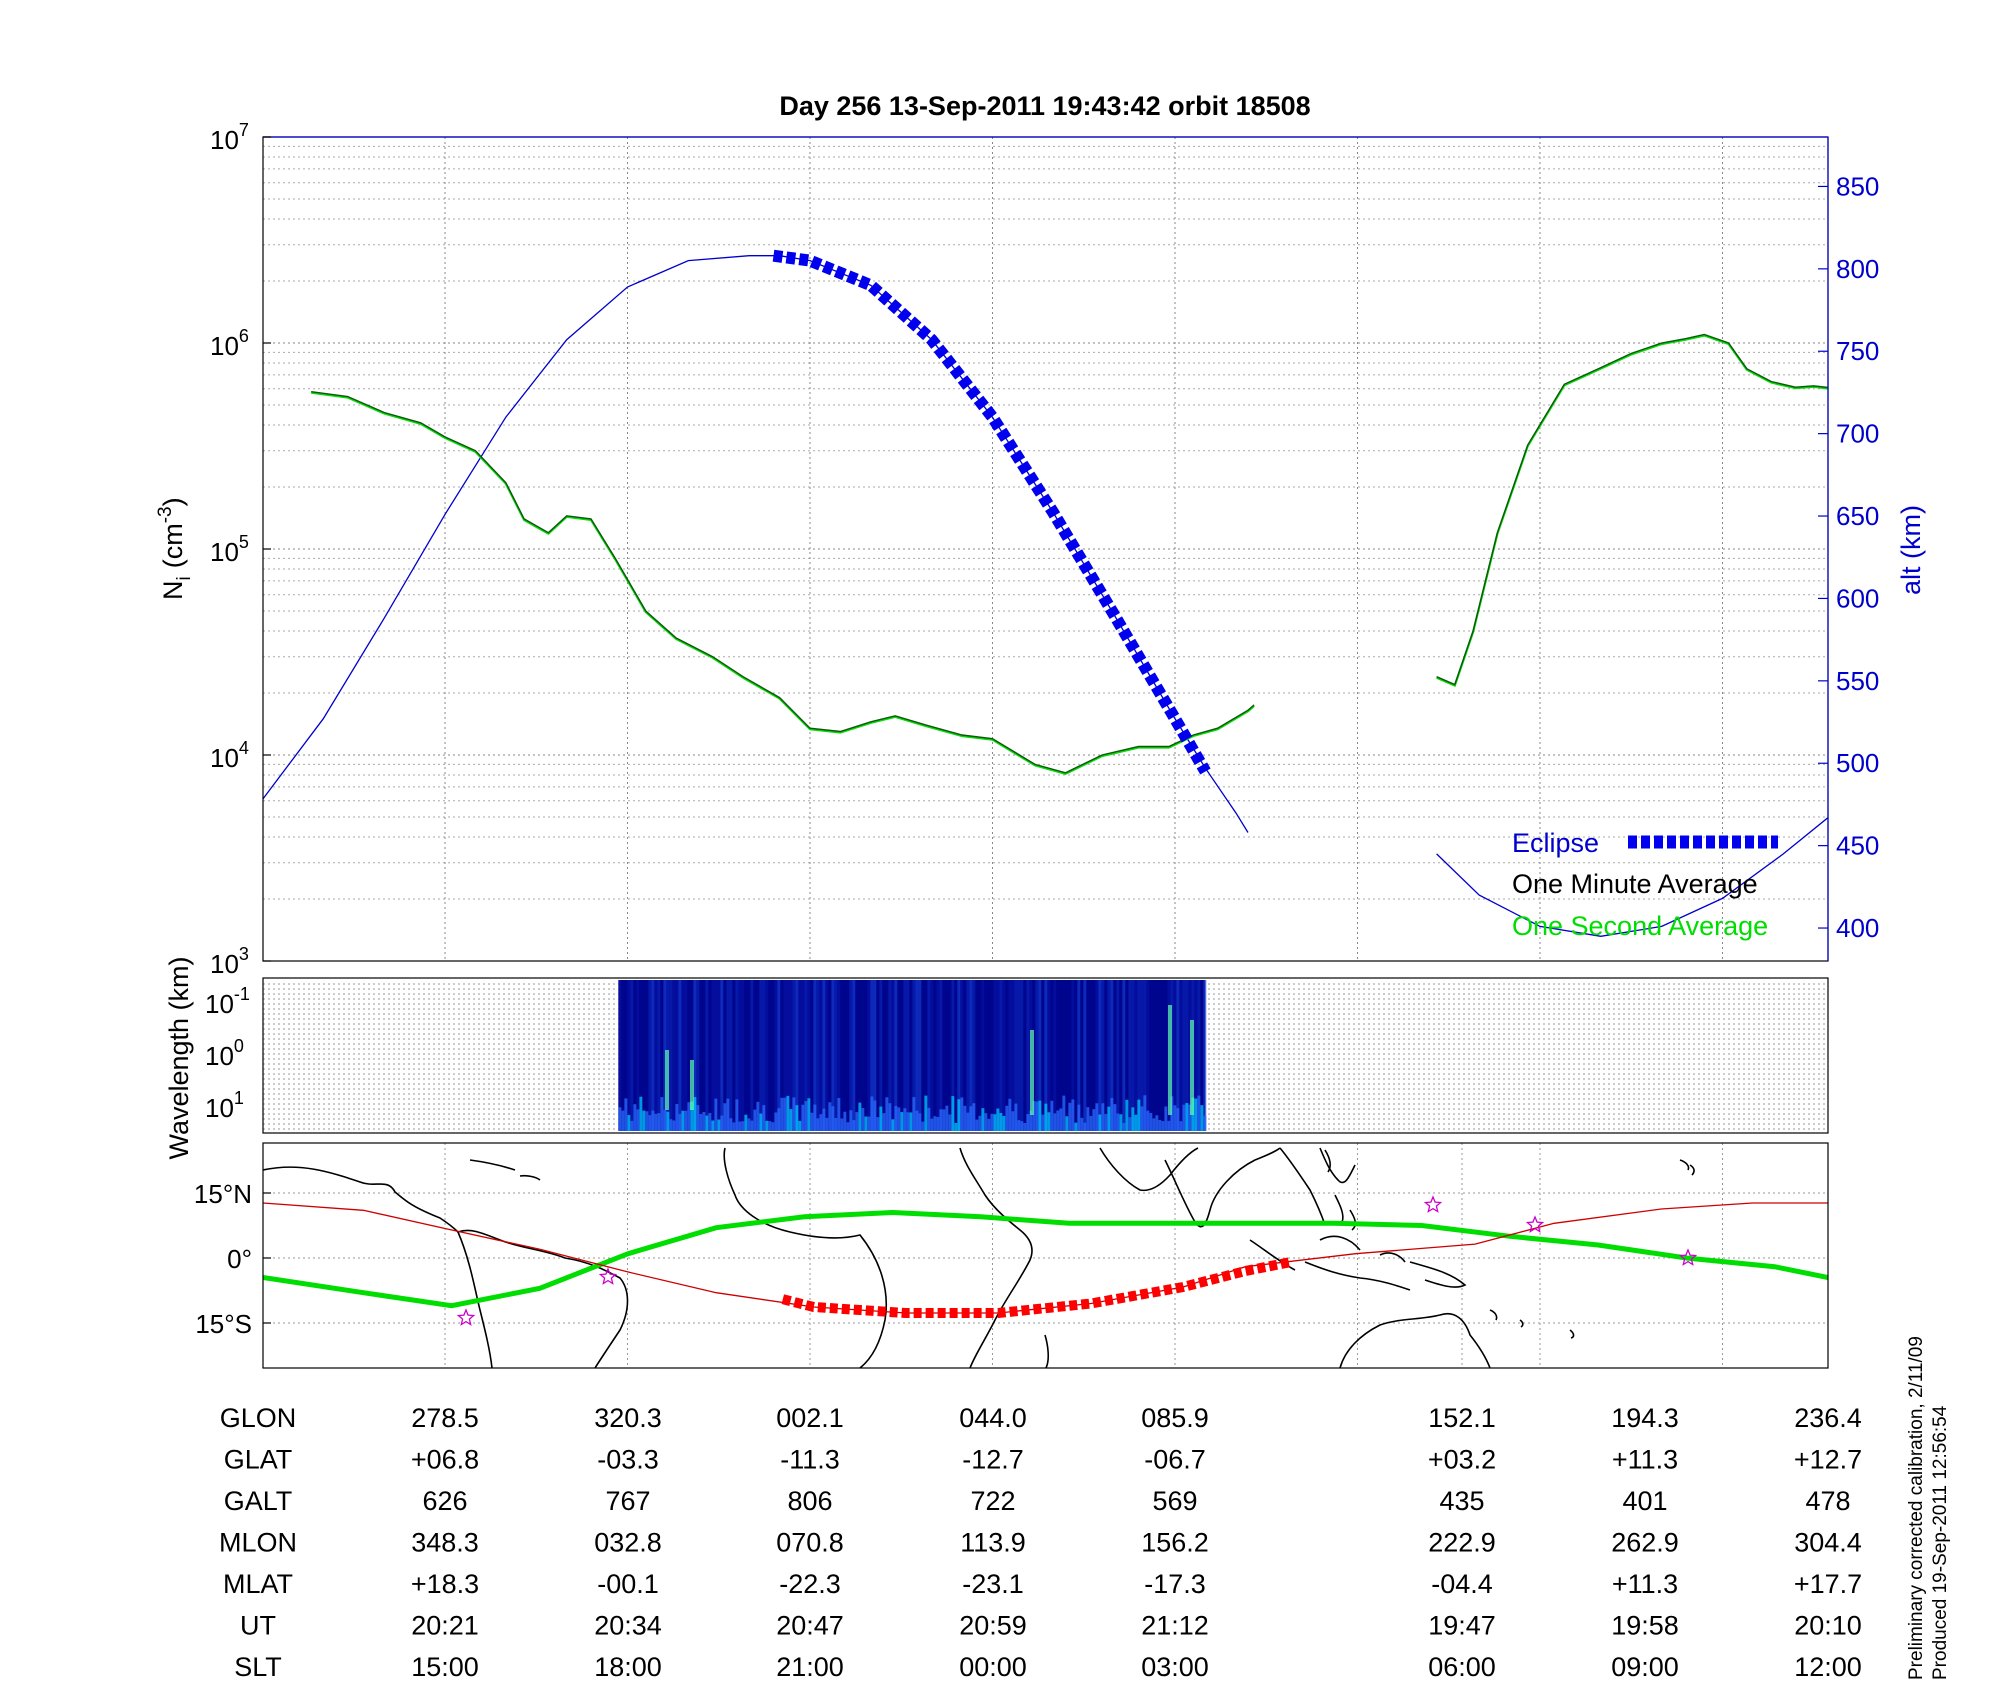 The width and height of the screenshot is (2000, 1700). Describe the element at coordinates (1175, 1667) in the screenshot. I see `ephemeris-cell: 03:00` at that location.